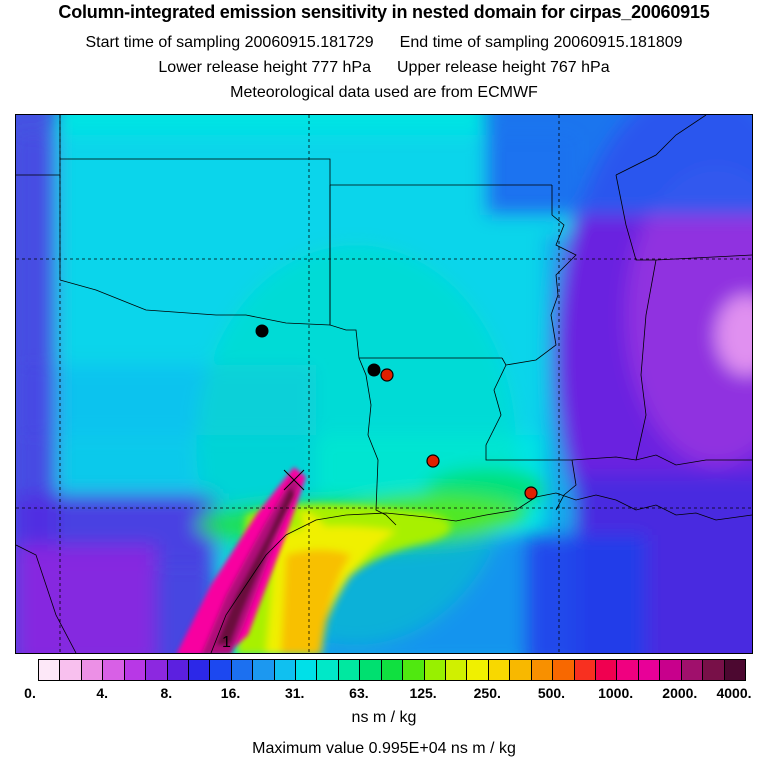 The width and height of the screenshot is (768, 768). I want to click on colorbar-tick-label: 500., so click(551, 693).